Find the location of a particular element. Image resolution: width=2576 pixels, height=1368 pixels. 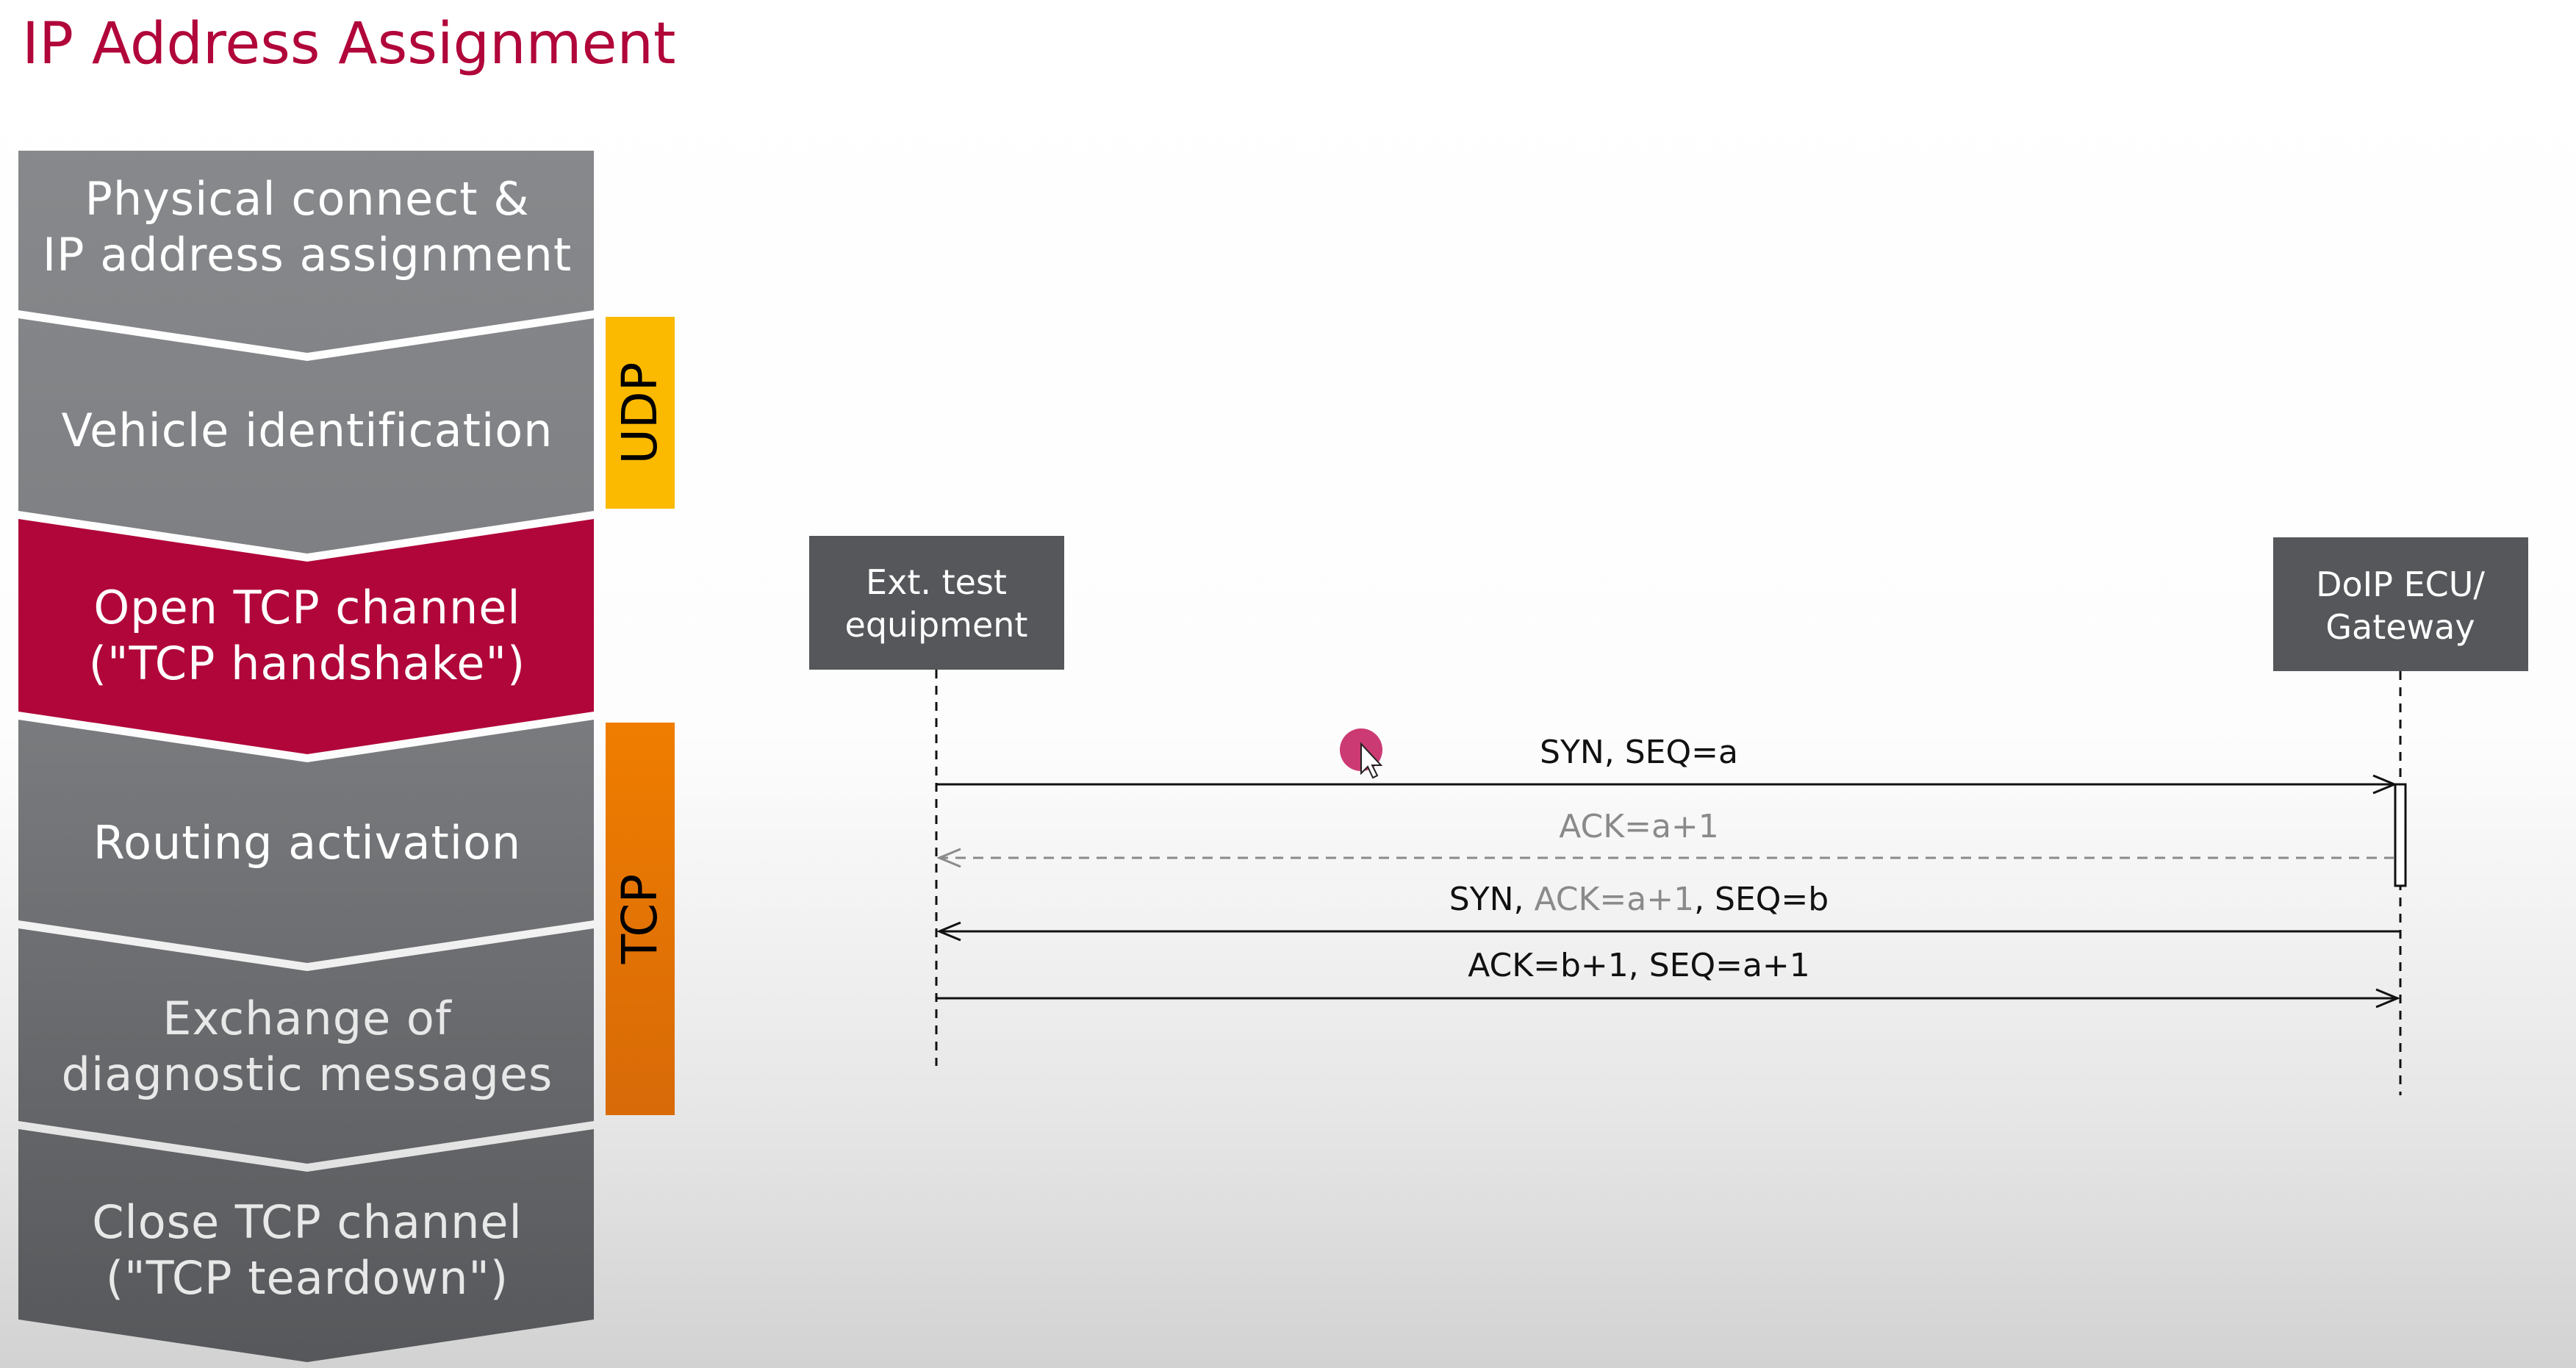

tcp-label: TCP is located at coordinates (639, 919).